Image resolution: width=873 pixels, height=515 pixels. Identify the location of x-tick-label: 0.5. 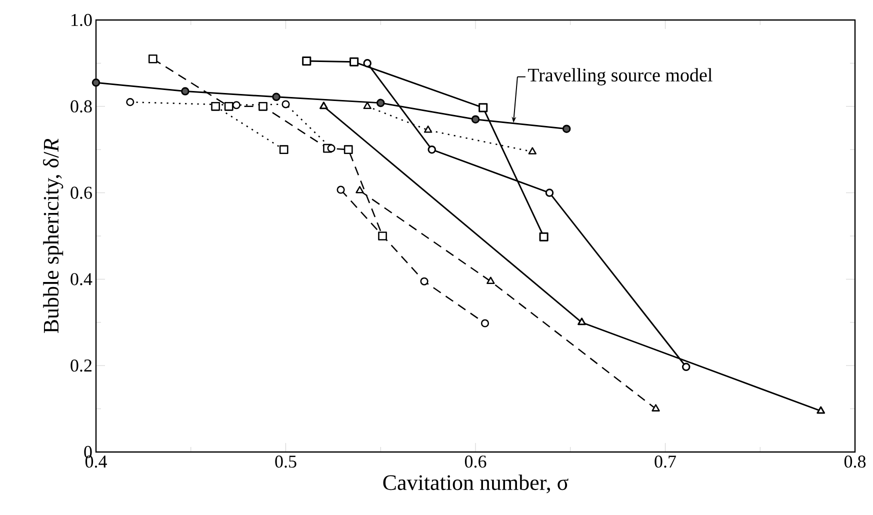
(285, 462).